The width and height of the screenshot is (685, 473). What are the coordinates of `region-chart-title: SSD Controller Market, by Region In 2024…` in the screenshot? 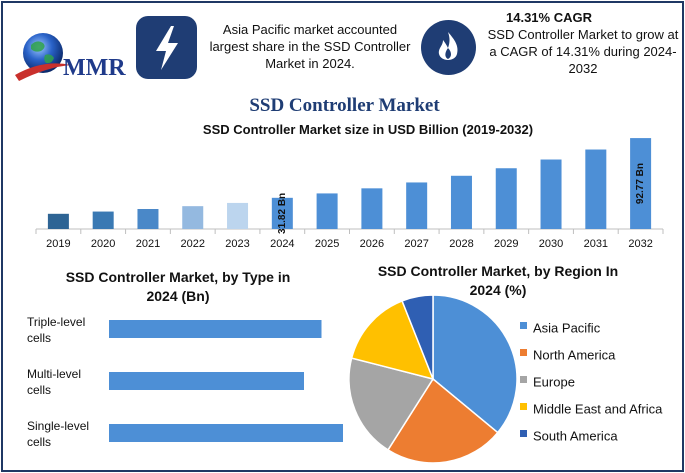 It's located at (498, 280).